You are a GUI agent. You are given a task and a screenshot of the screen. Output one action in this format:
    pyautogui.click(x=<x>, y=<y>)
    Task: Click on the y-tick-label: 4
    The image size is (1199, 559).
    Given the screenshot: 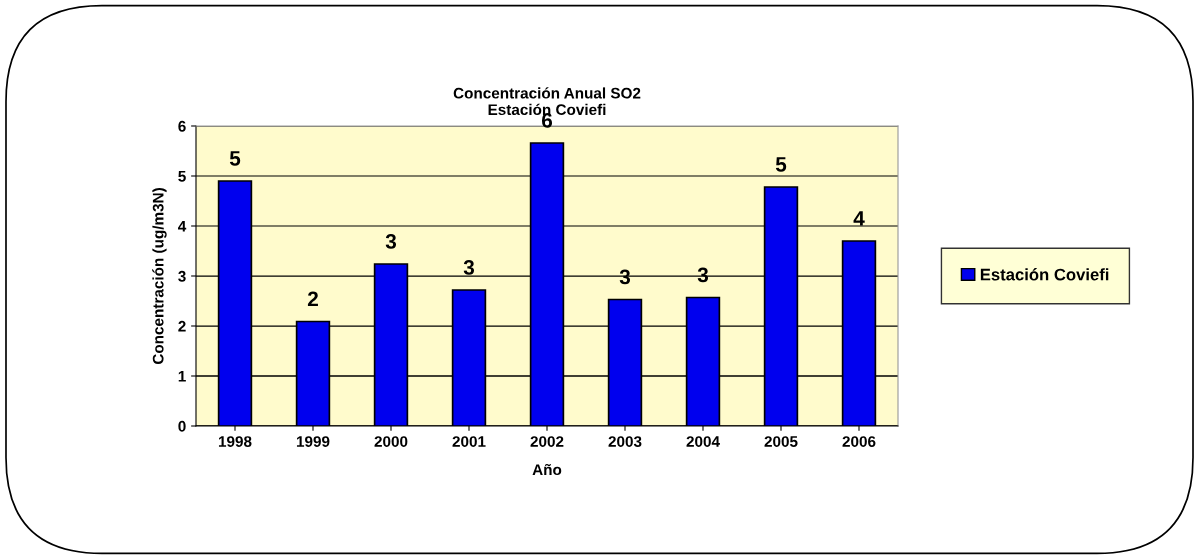 What is the action you would take?
    pyautogui.click(x=182, y=226)
    